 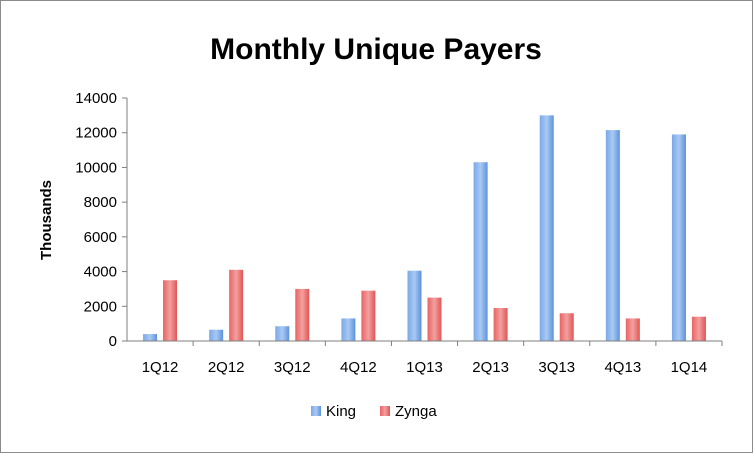 I want to click on chart-title: Monthly Unique Payers, so click(x=376, y=49).